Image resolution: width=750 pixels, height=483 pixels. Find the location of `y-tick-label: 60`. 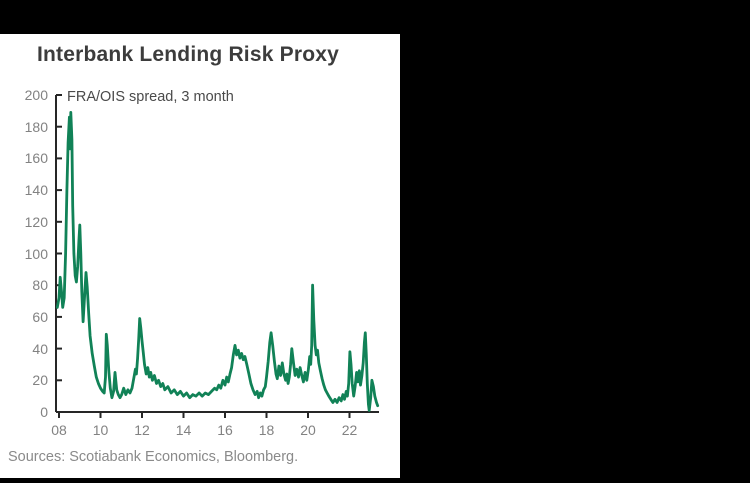

y-tick-label: 60 is located at coordinates (40, 316).